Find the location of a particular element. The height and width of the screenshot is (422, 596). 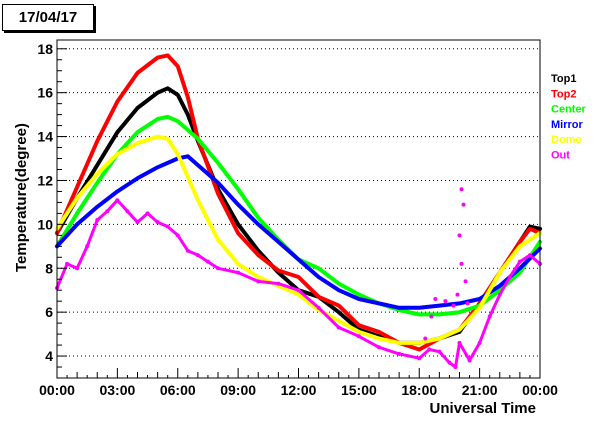

legend-mirror: Mirror is located at coordinates (567, 125).